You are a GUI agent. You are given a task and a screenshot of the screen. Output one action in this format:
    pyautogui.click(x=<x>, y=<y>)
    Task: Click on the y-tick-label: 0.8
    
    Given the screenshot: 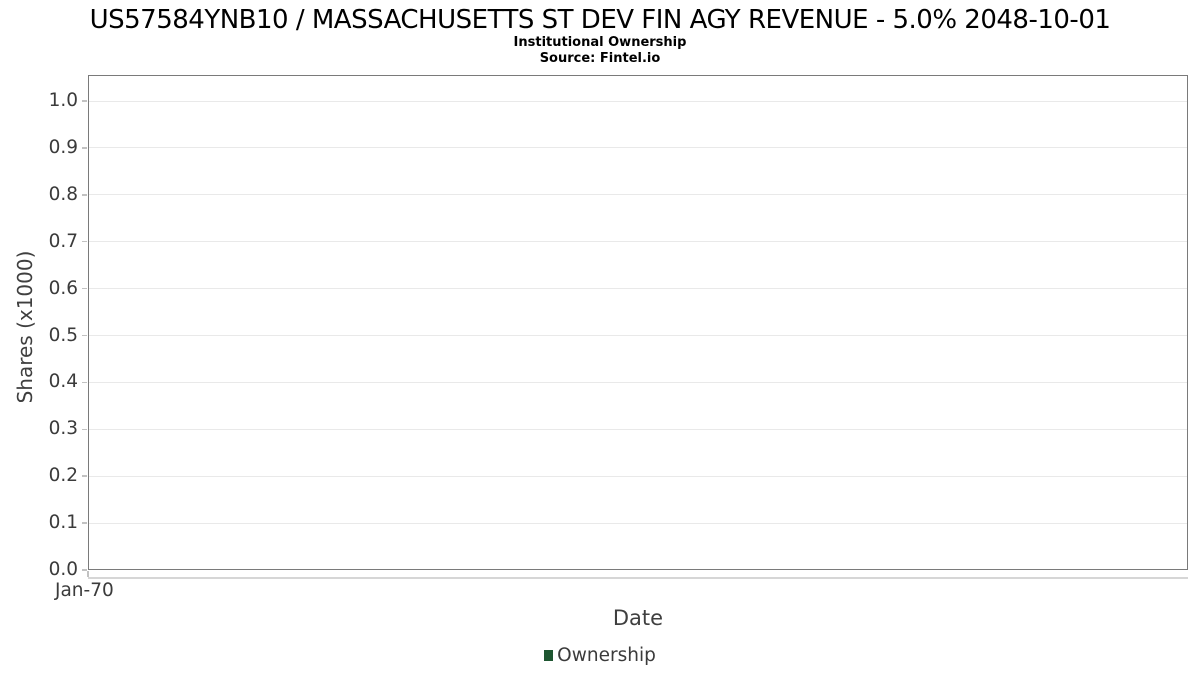 What is the action you would take?
    pyautogui.click(x=63, y=194)
    